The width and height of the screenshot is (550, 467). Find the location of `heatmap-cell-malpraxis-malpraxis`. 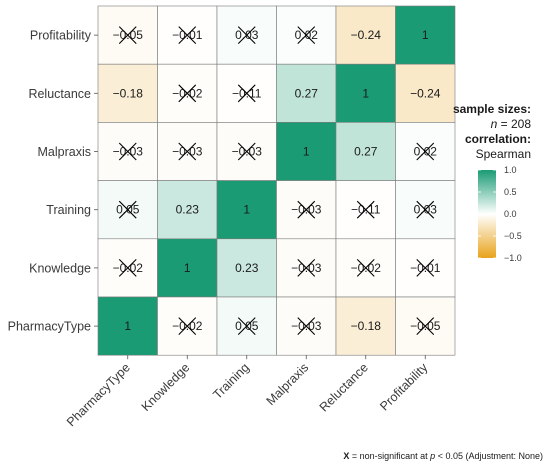

heatmap-cell-malpraxis-malpraxis is located at coordinates (306, 151).